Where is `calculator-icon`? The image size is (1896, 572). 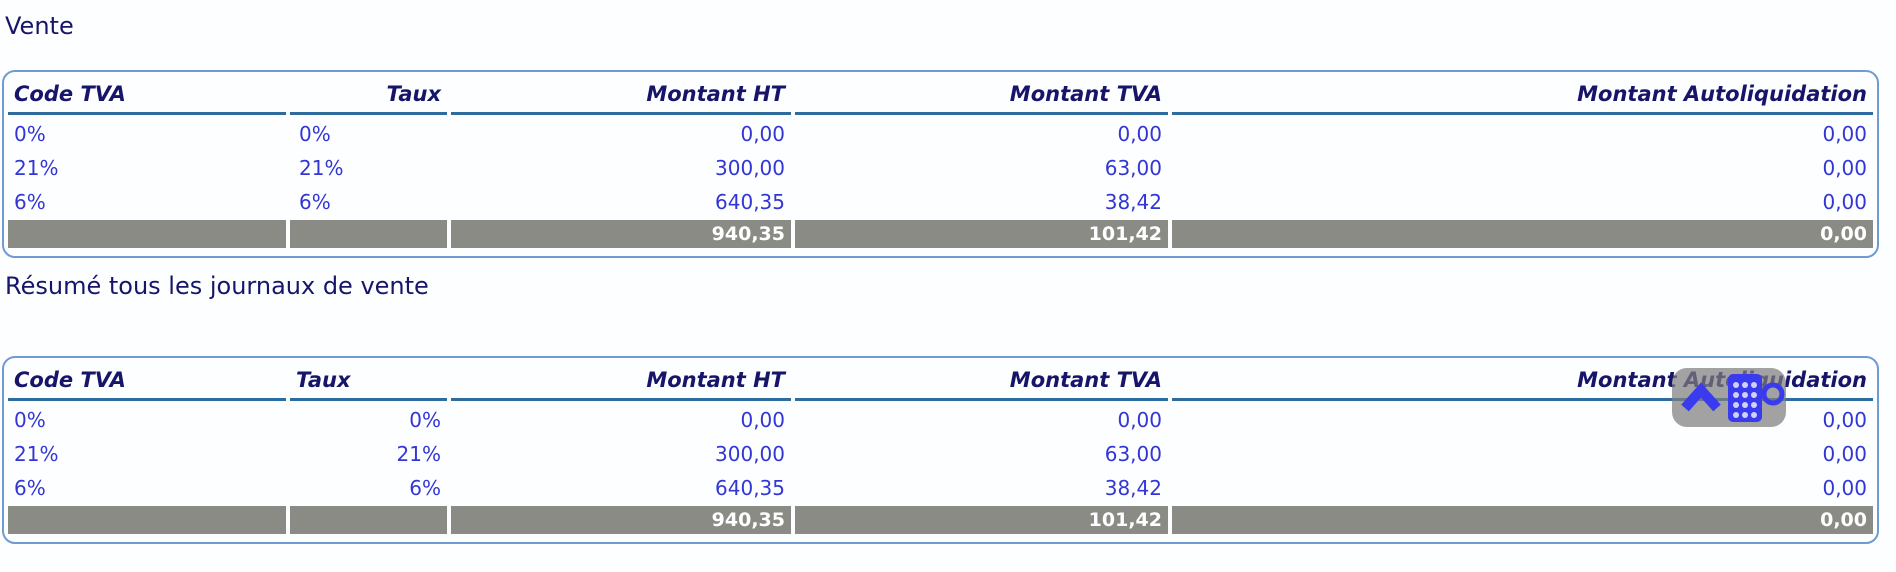
calculator-icon is located at coordinates (1746, 398).